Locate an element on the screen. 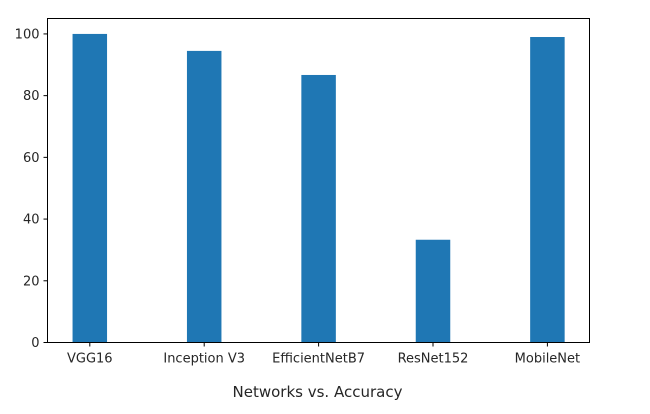 The image size is (650, 414). x-tick-label: VGG16 is located at coordinates (90, 359).